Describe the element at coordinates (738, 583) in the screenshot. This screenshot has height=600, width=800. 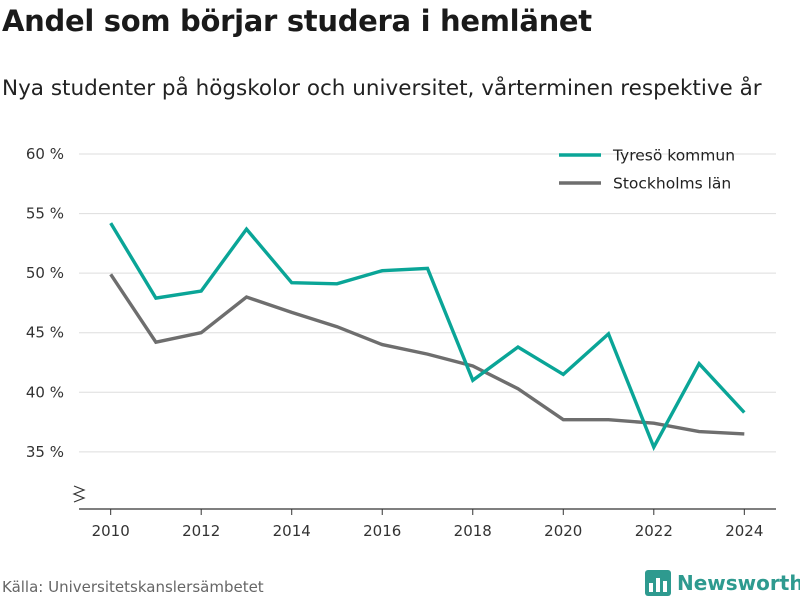
I see `brand-name: Newsworthy` at that location.